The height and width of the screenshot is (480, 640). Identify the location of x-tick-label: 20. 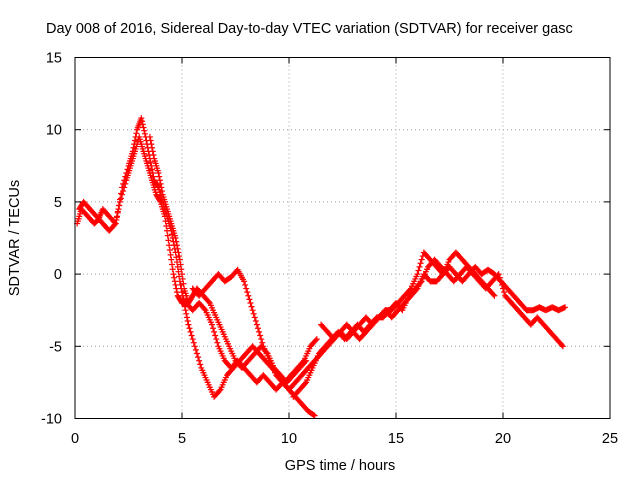
(503, 439).